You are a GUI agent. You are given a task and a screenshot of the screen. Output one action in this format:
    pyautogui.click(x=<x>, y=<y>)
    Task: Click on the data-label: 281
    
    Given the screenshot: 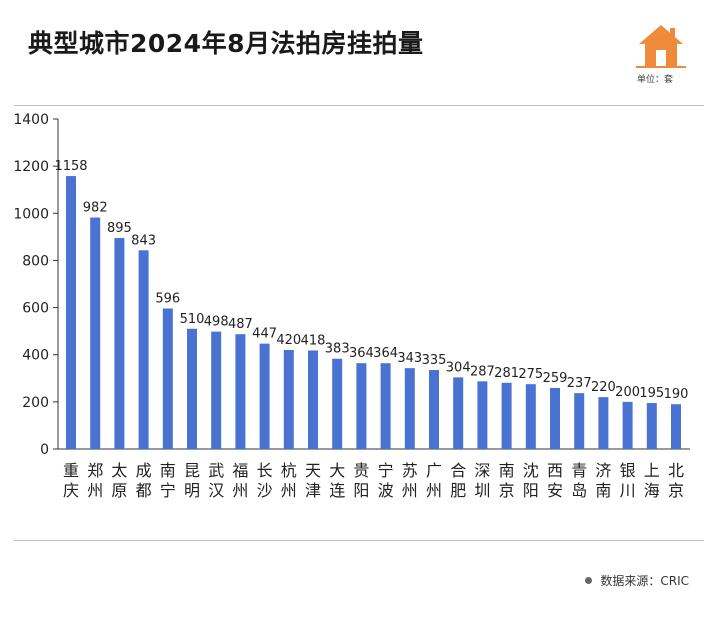 What is the action you would take?
    pyautogui.click(x=506, y=373)
    